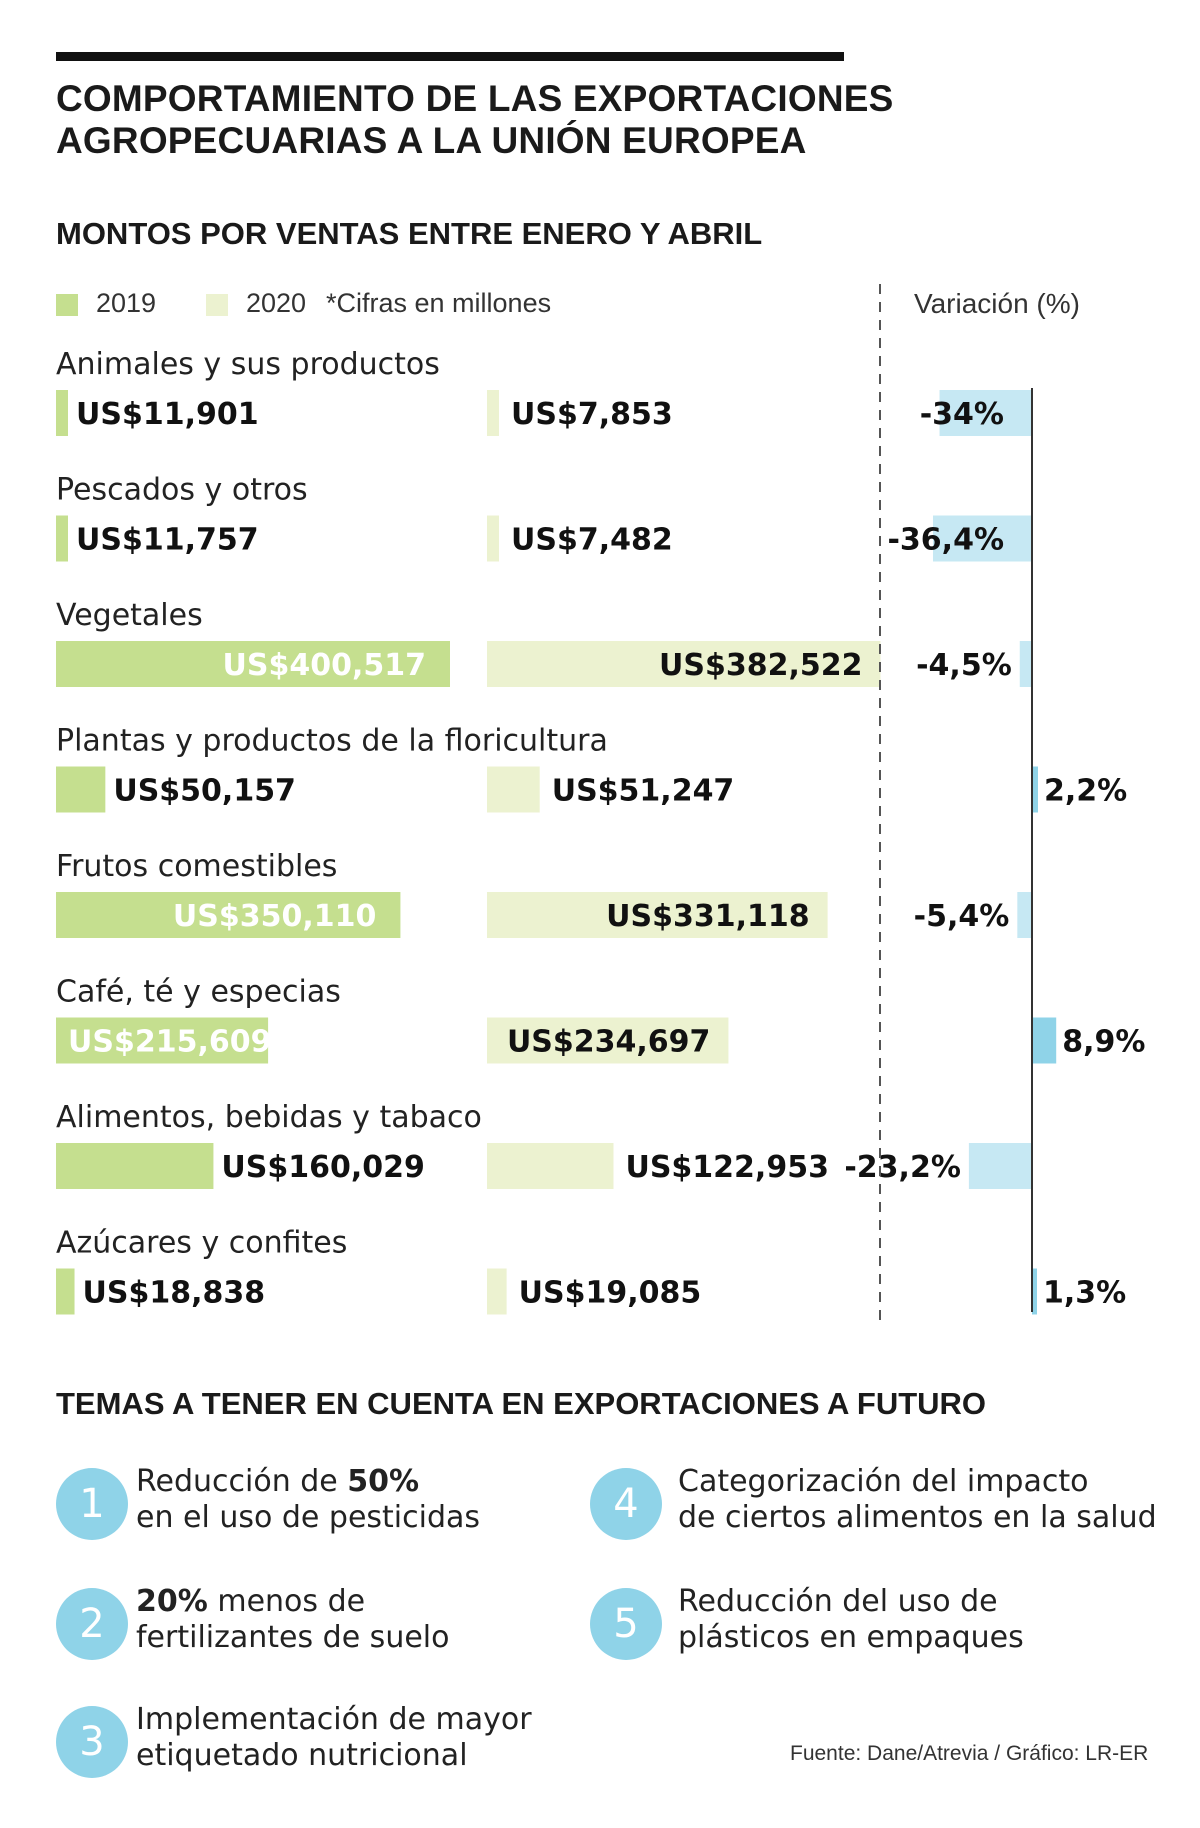  What do you see at coordinates (1084, 1293) in the screenshot?
I see `variation-label: 1,3%` at bounding box center [1084, 1293].